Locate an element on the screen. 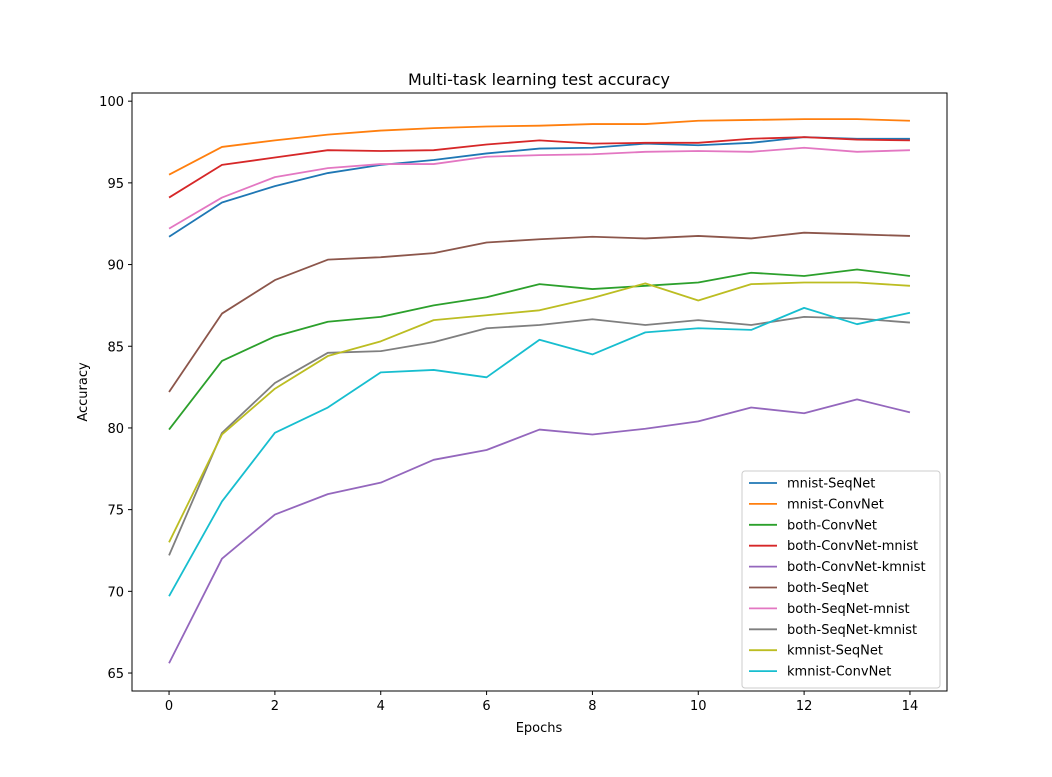 The height and width of the screenshot is (777, 1052). y-tick-label: 65 is located at coordinates (115, 674).